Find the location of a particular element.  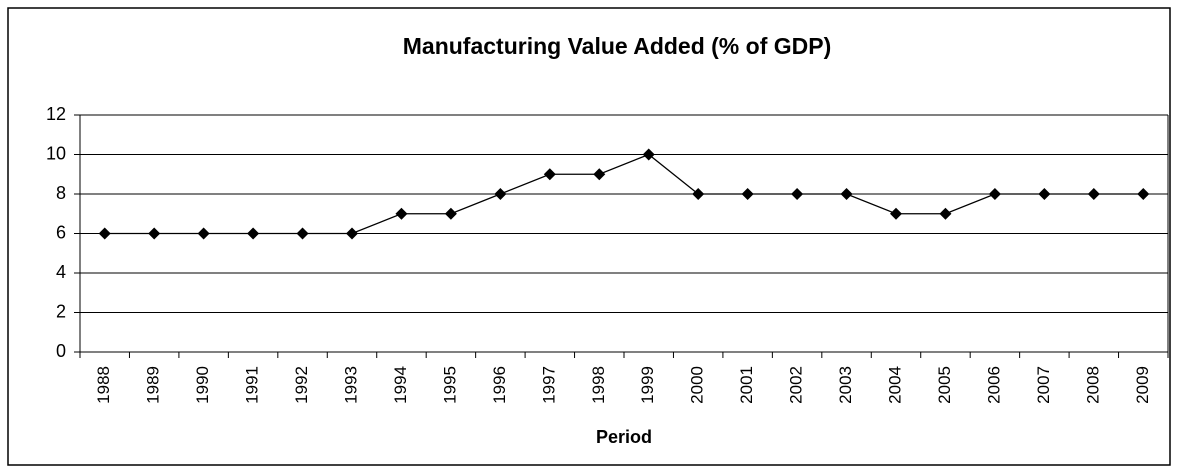

x-tick-label: 1991 is located at coordinates (252, 385).